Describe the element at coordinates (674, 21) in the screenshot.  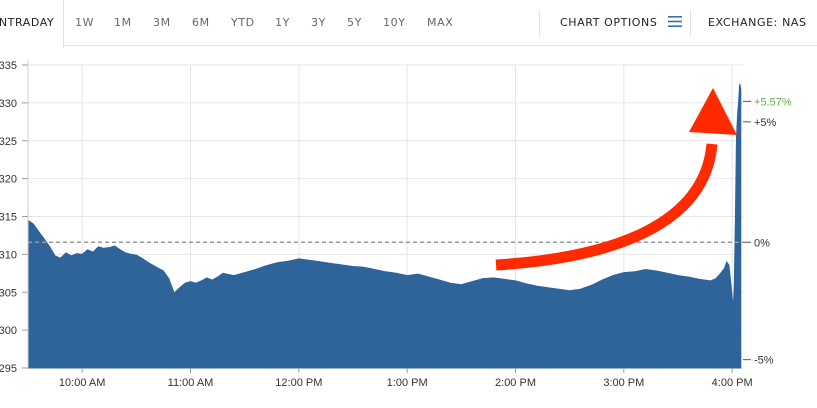
I see `hamburger-menu-icon` at that location.